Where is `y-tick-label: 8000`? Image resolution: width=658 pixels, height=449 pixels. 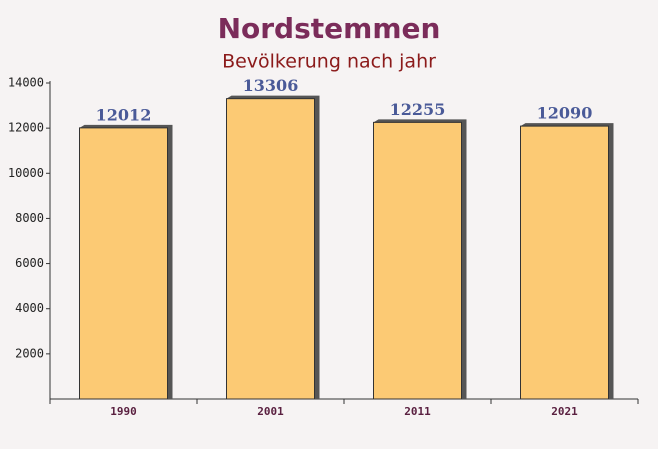
y-tick-label: 8000 is located at coordinates (29, 218).